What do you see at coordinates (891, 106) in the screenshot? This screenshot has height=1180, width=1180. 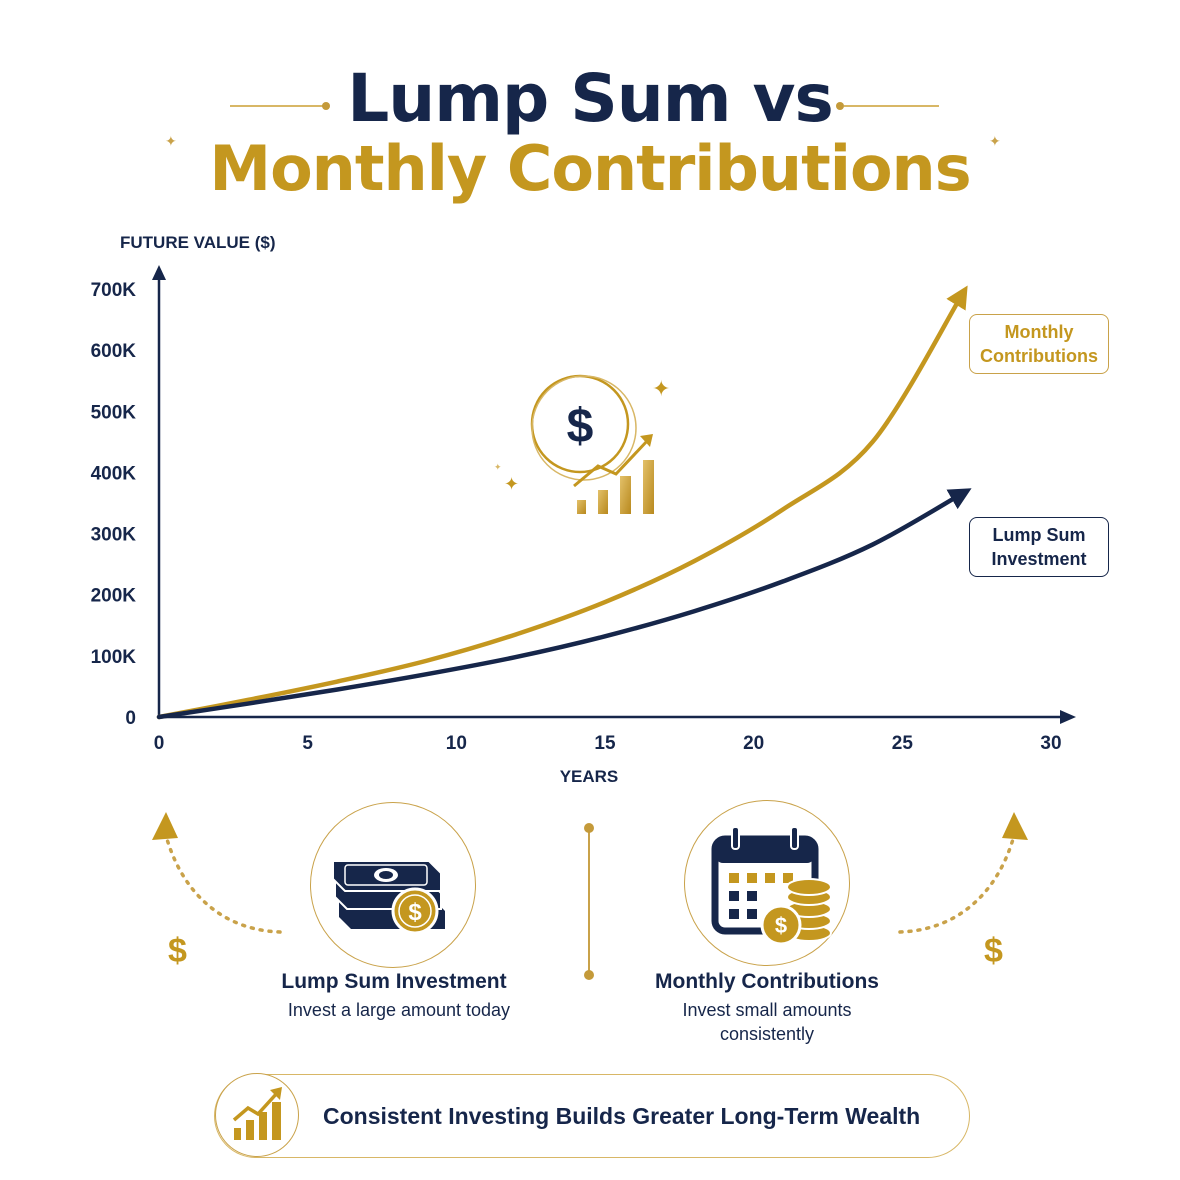 I see `title-ornament-line-right` at bounding box center [891, 106].